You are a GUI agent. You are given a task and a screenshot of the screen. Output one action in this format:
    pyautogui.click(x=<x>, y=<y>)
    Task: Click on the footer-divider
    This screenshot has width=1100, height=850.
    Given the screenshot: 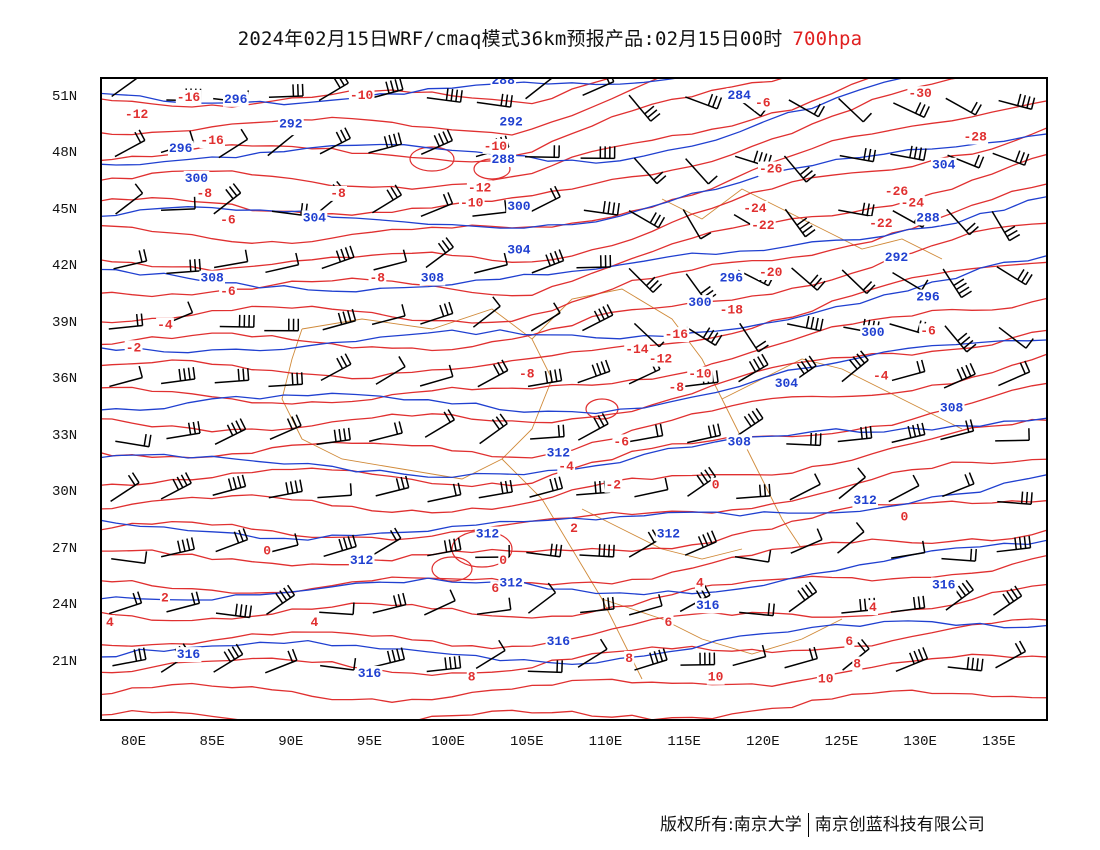 What is the action you would take?
    pyautogui.click(x=808, y=825)
    